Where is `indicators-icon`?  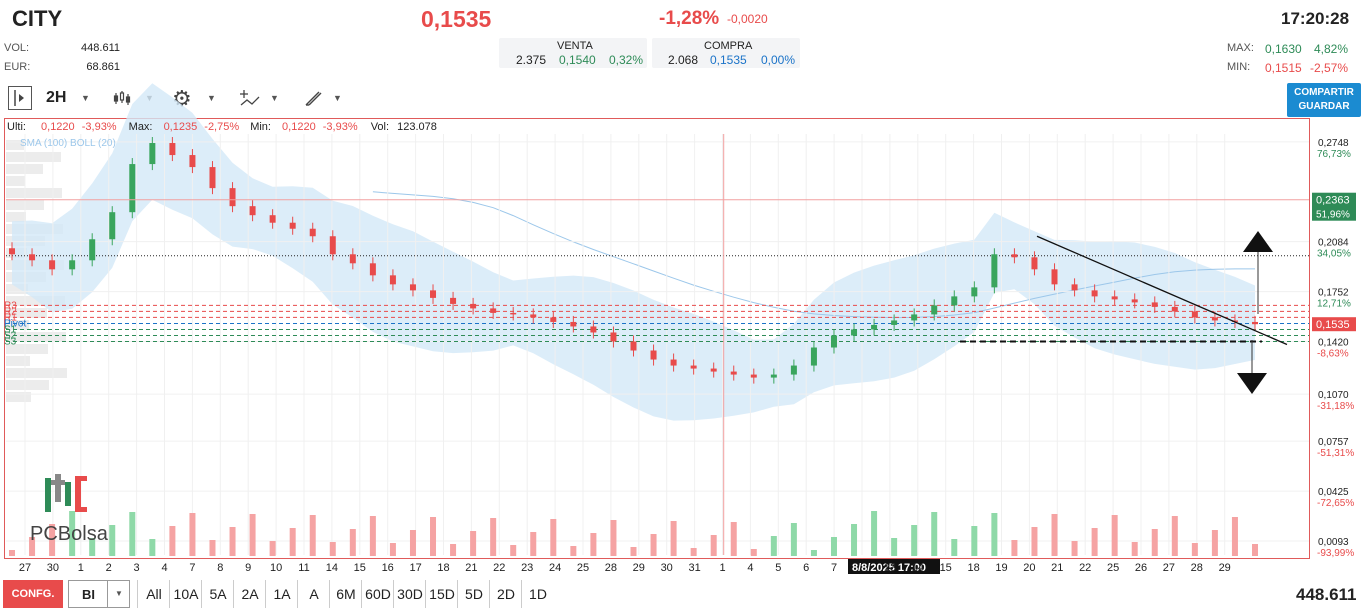
indicators-icon is located at coordinates (250, 100).